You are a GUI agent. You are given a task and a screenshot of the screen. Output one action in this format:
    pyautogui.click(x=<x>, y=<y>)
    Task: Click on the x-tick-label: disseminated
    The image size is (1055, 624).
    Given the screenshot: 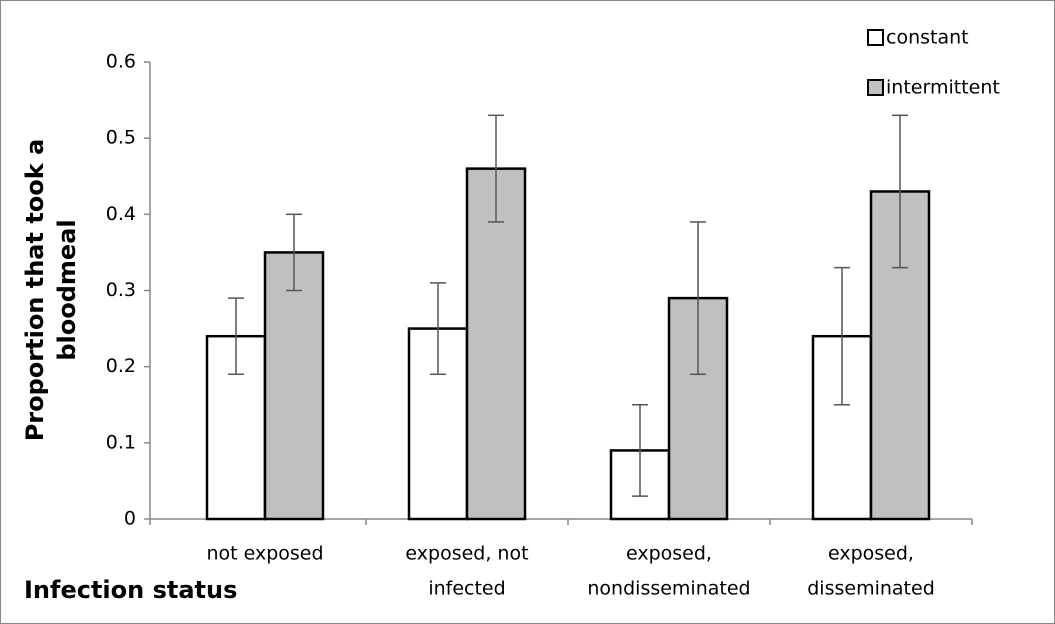 What is the action you would take?
    pyautogui.click(x=871, y=589)
    